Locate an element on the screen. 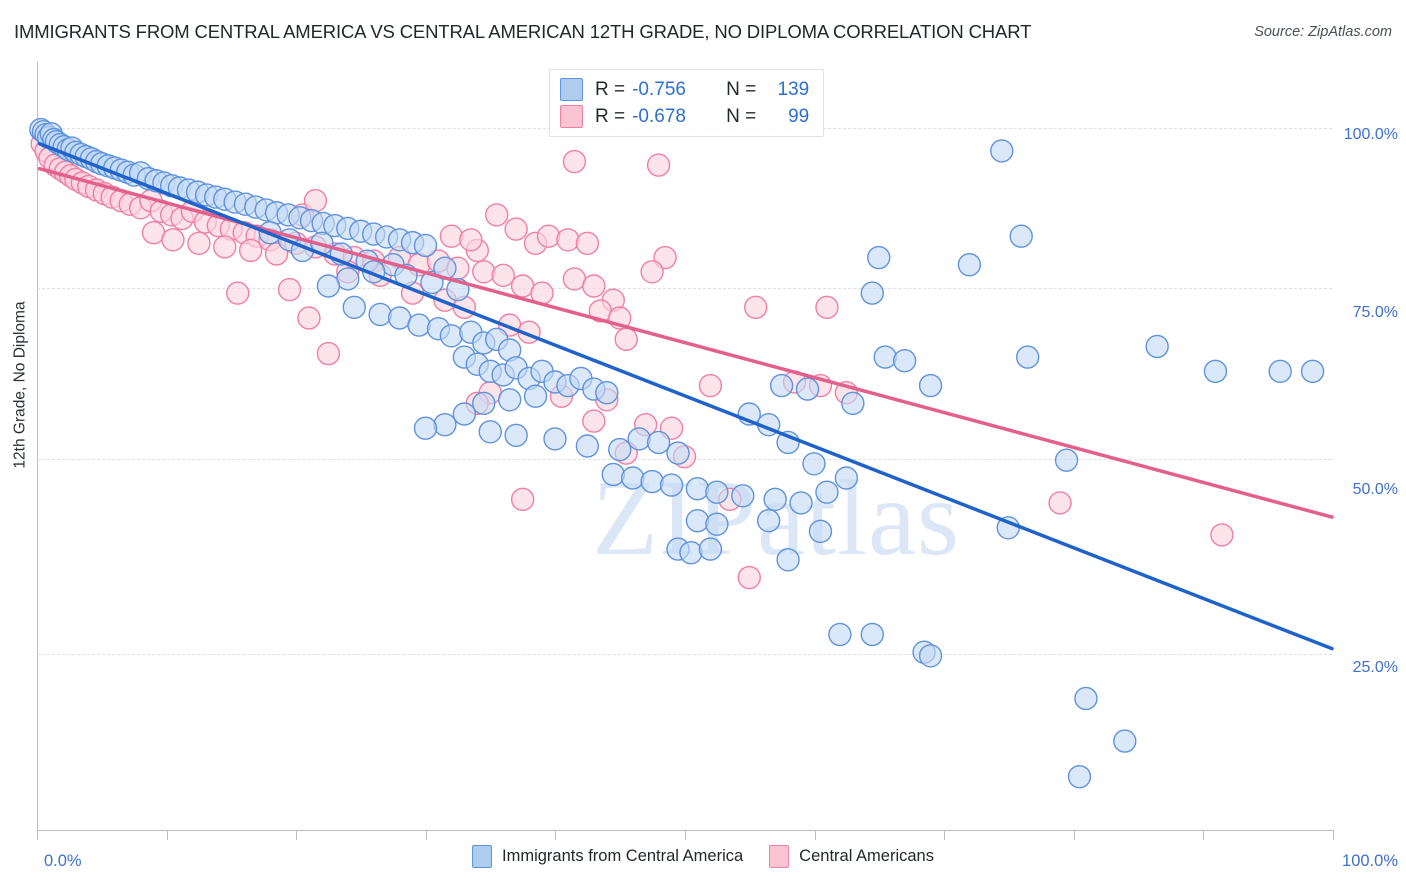 This screenshot has height=892, width=1406. legend-row-pink: R = -0.678 N = 99 is located at coordinates (684, 116).